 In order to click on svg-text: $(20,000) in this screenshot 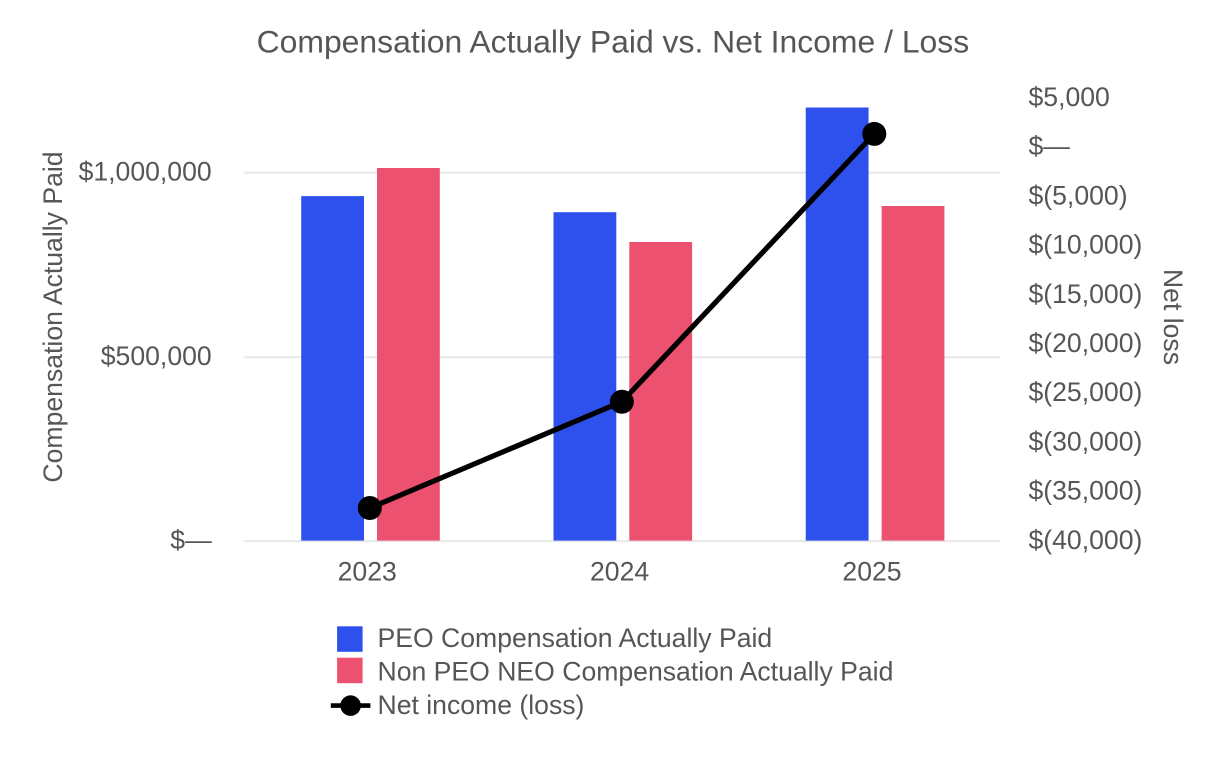, I will do `click(1086, 343)`.